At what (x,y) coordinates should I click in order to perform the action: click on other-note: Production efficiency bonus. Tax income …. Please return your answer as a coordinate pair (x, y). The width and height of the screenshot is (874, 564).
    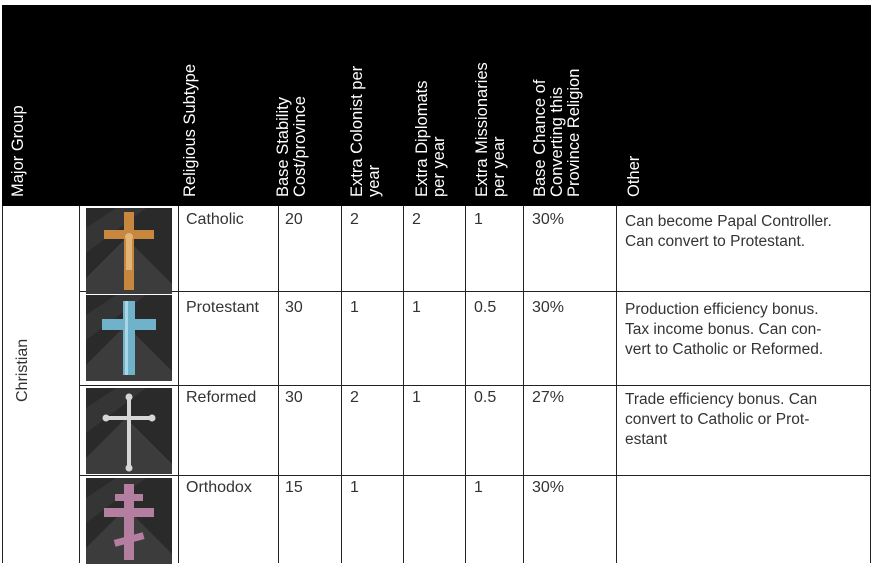
    Looking at the image, I should click on (724, 329).